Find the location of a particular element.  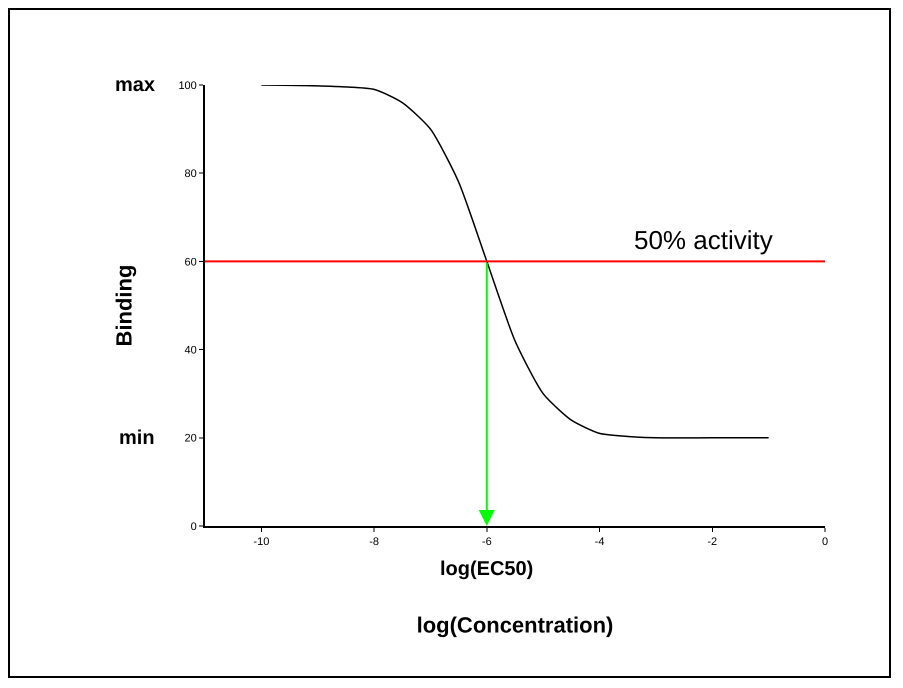

x-tick-label: 0 is located at coordinates (825, 542).